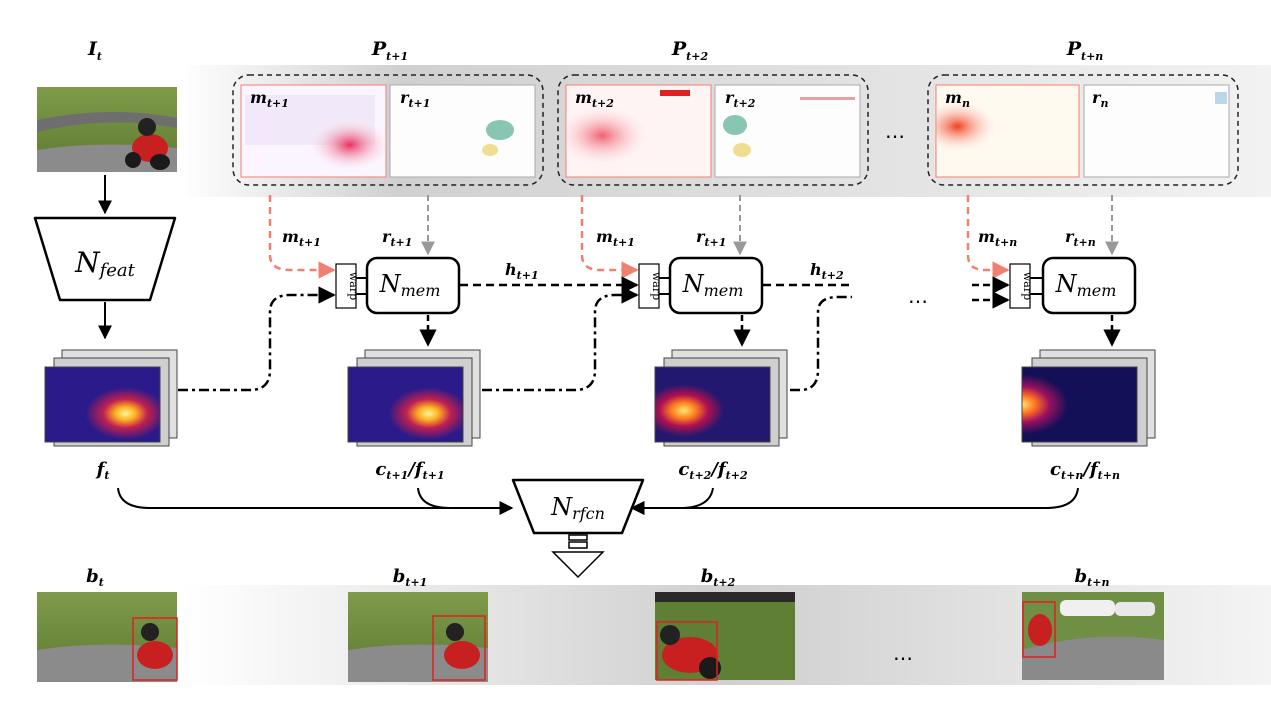 This screenshot has height=708, width=1271. What do you see at coordinates (1085, 50) in the screenshot?
I see `packet-label-n: Pt+n` at bounding box center [1085, 50].